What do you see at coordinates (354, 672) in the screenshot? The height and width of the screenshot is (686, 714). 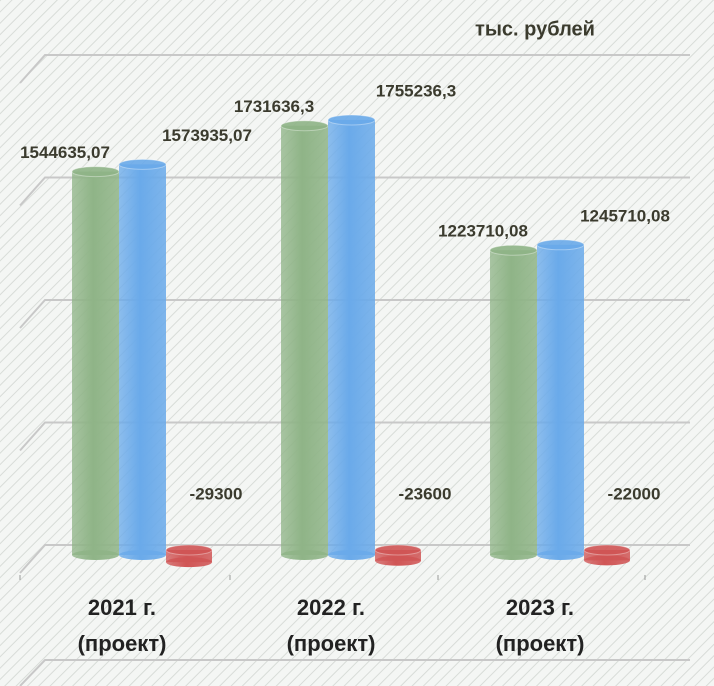 I see `floor-edge` at bounding box center [354, 672].